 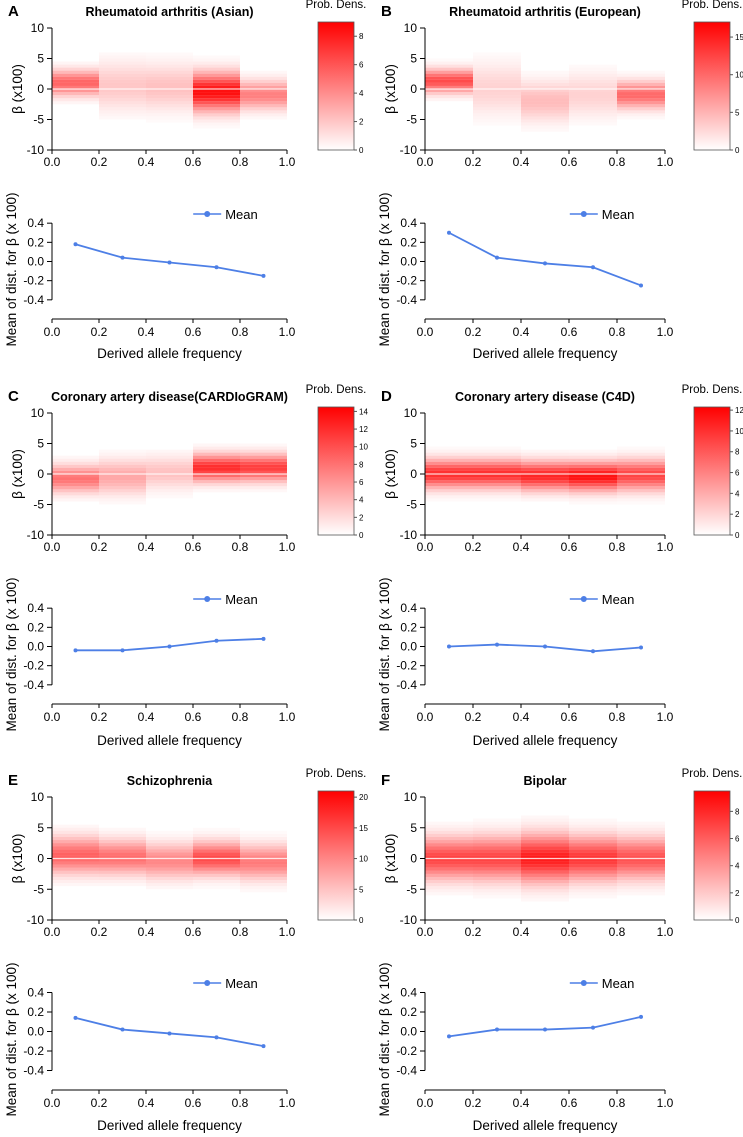 What do you see at coordinates (146, 547) in the screenshot?
I see `heatmap-x-tick-label: 0.4` at bounding box center [146, 547].